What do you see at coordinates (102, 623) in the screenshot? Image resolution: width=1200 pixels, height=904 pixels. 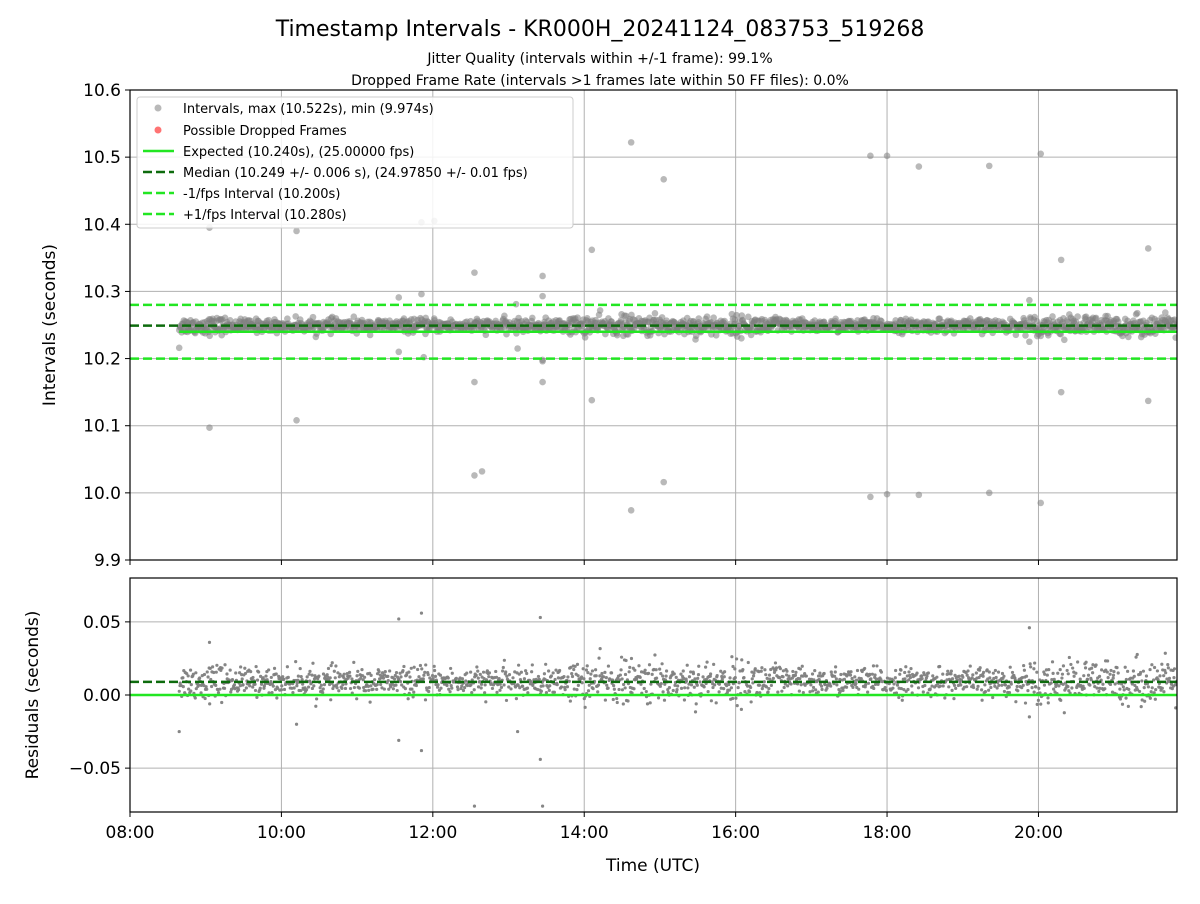 I see `y-tick-label: 0.05` at bounding box center [102, 623].